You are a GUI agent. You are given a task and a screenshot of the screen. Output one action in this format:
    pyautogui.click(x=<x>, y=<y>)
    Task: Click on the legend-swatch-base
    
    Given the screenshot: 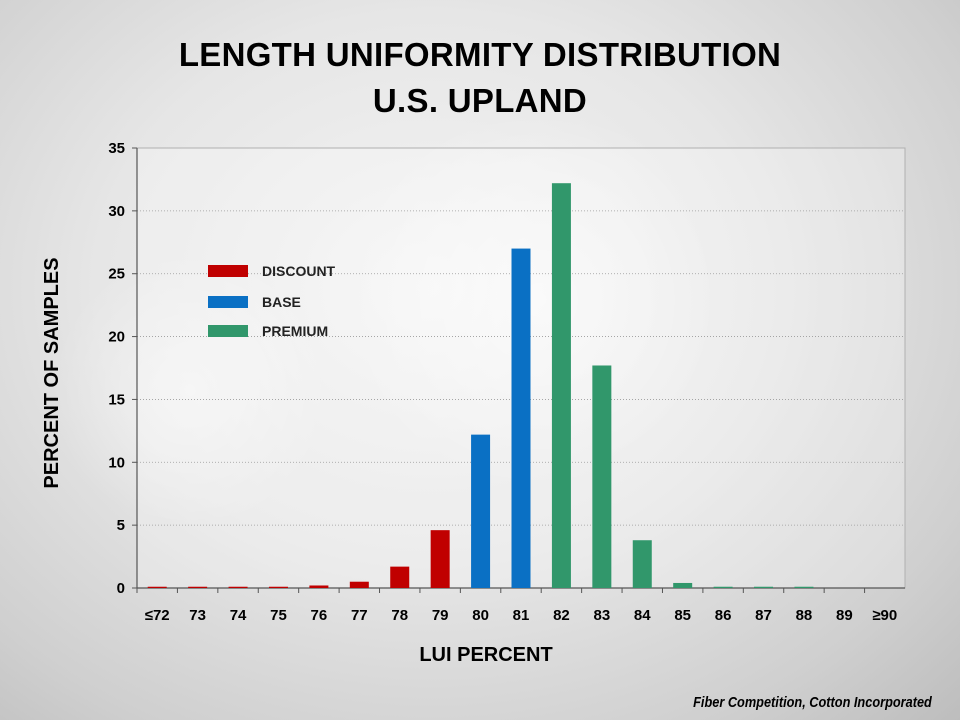 What is the action you would take?
    pyautogui.click(x=228, y=302)
    